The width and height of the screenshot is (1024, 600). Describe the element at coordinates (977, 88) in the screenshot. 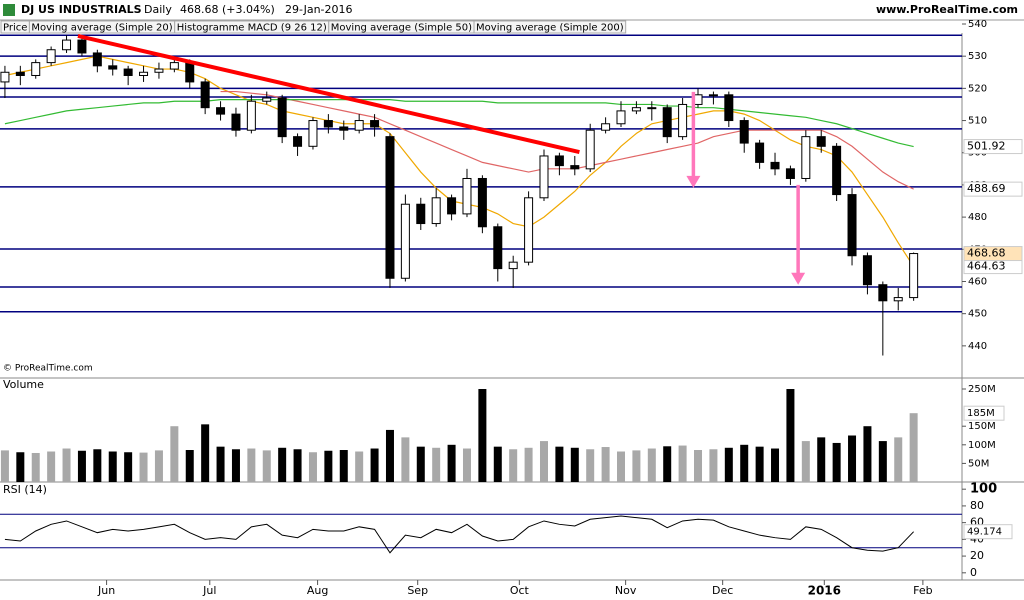

I see `y-tick-label: 520` at that location.